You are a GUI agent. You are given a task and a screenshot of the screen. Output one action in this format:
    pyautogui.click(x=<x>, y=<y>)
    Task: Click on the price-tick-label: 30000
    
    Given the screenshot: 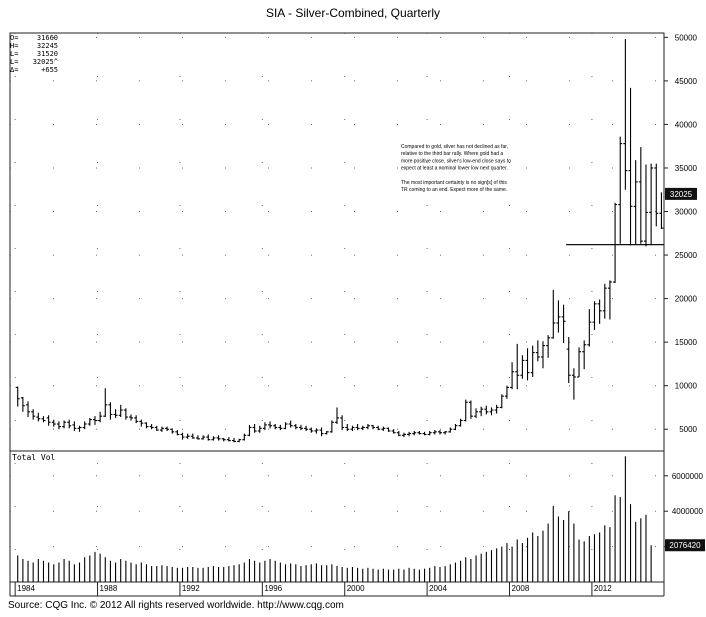 What is the action you would take?
    pyautogui.click(x=686, y=212)
    